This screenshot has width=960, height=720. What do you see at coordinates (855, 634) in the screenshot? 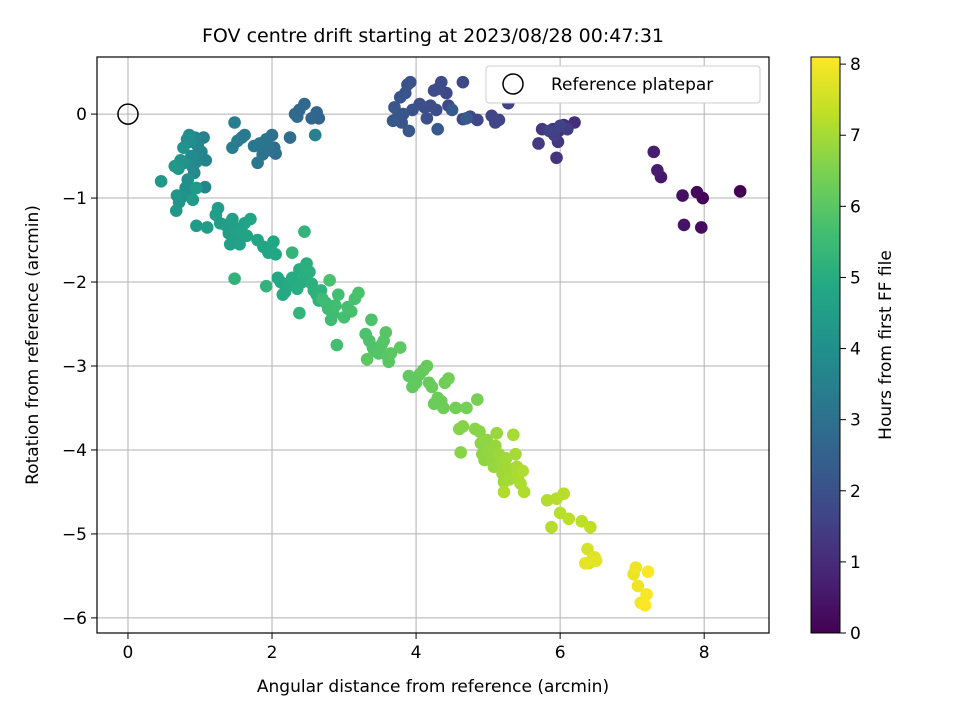
I see `colorbar-tick-label: 0` at bounding box center [855, 634].